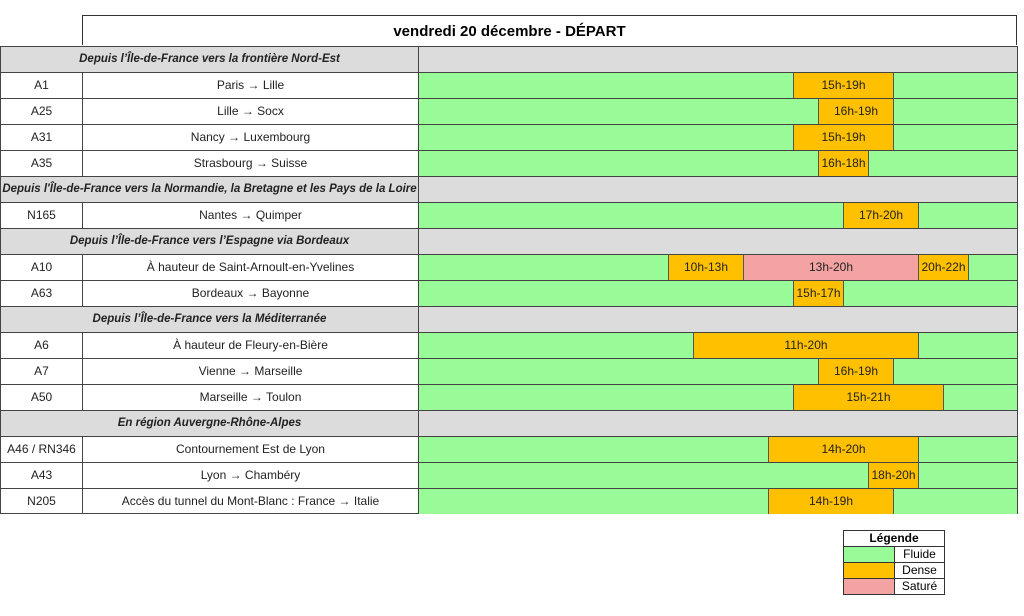 The image size is (1024, 616). I want to click on route-description: Contournement Est de Lyon, so click(250, 449).